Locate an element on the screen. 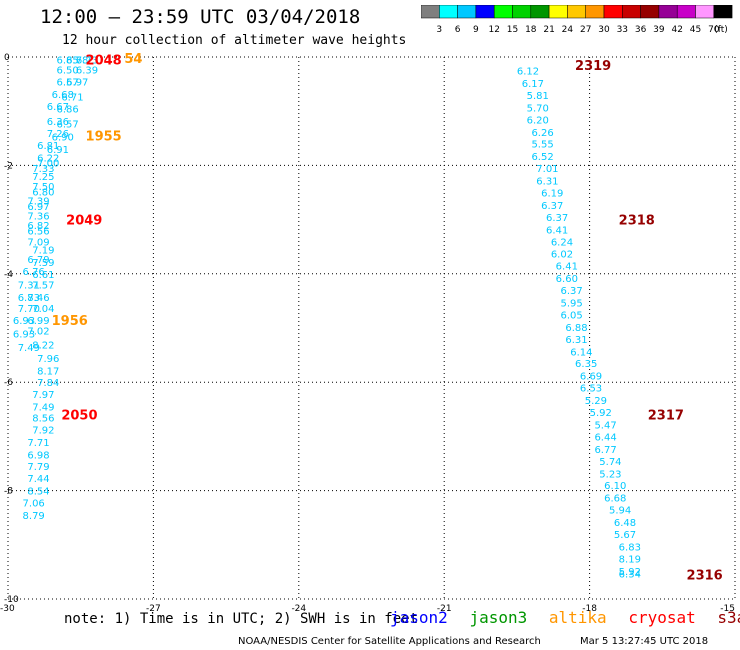 This screenshot has width=740, height=650. swh-value-label: 5.92 is located at coordinates (601, 413).